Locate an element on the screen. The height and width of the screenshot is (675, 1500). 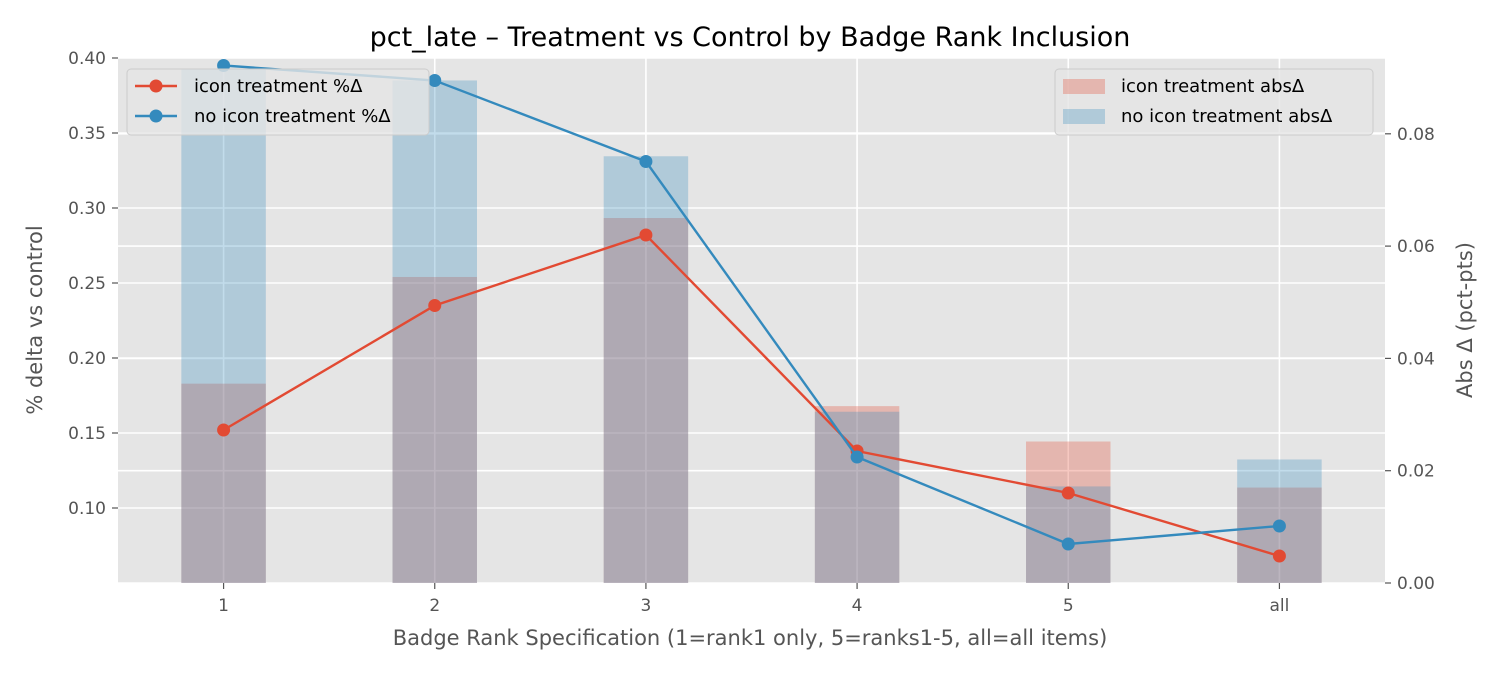
y-ticks-left: 0.10 0.15 0.20 0.25 0.30 0.35 0.40 is located at coordinates (93, 284).